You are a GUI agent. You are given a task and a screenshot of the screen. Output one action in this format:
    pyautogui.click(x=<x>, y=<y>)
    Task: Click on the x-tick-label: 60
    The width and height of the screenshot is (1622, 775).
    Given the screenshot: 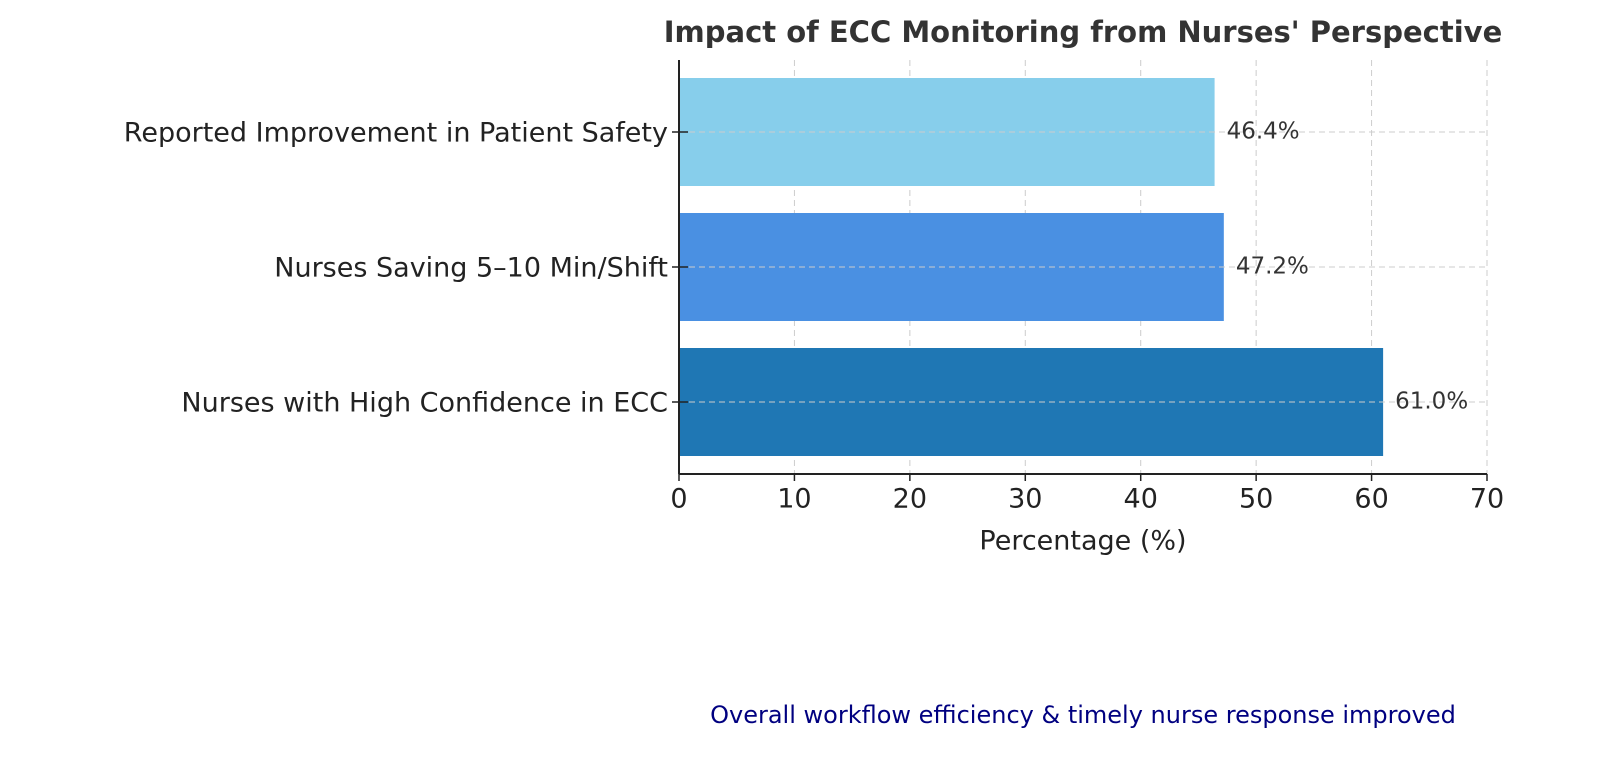 What is the action you would take?
    pyautogui.click(x=1371, y=499)
    